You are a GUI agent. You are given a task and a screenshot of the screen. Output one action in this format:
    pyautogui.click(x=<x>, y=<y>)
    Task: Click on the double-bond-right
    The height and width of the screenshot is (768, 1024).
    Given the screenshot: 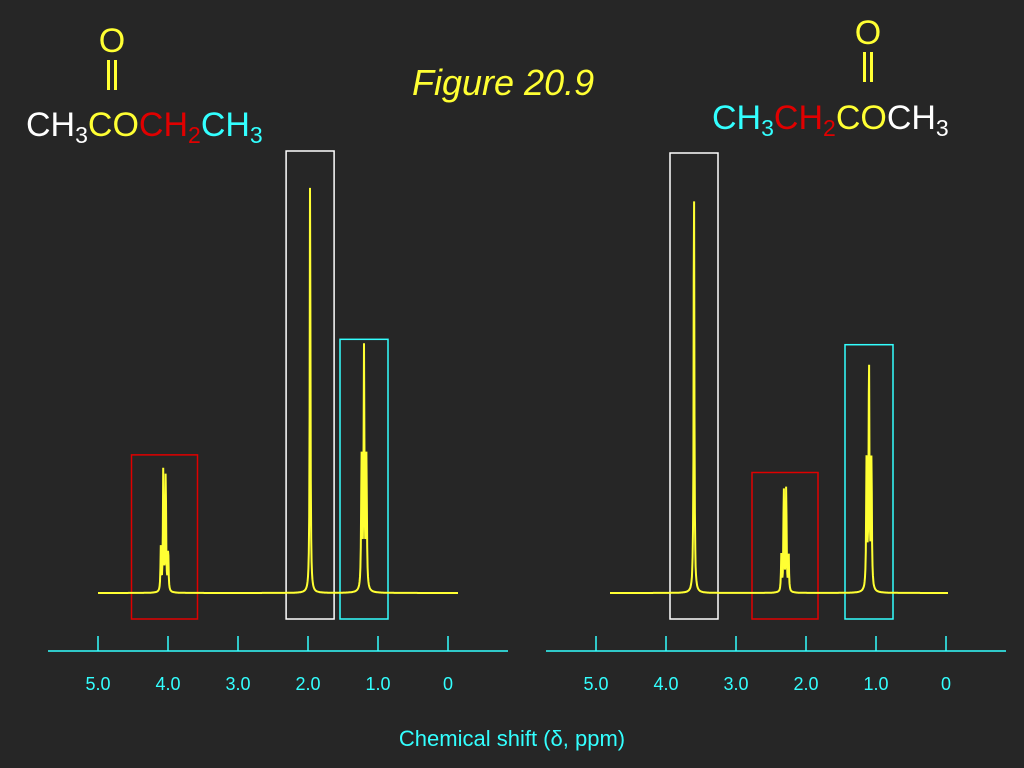 What is the action you would take?
    pyautogui.click(x=868, y=67)
    